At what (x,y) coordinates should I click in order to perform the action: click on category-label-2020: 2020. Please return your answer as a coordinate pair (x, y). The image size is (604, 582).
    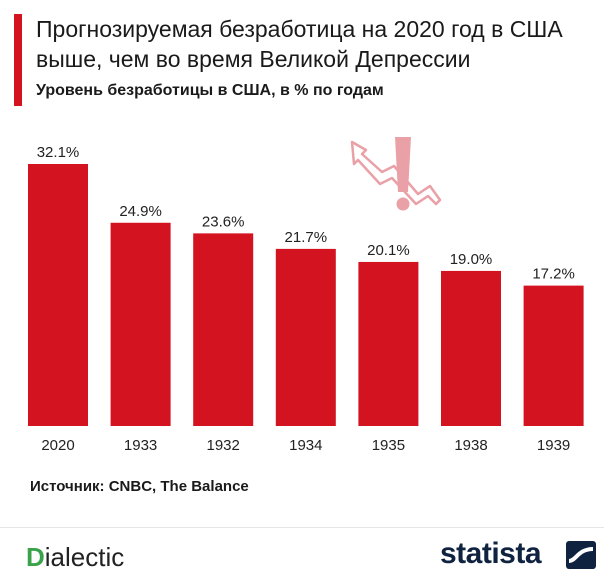
    Looking at the image, I should click on (57, 445).